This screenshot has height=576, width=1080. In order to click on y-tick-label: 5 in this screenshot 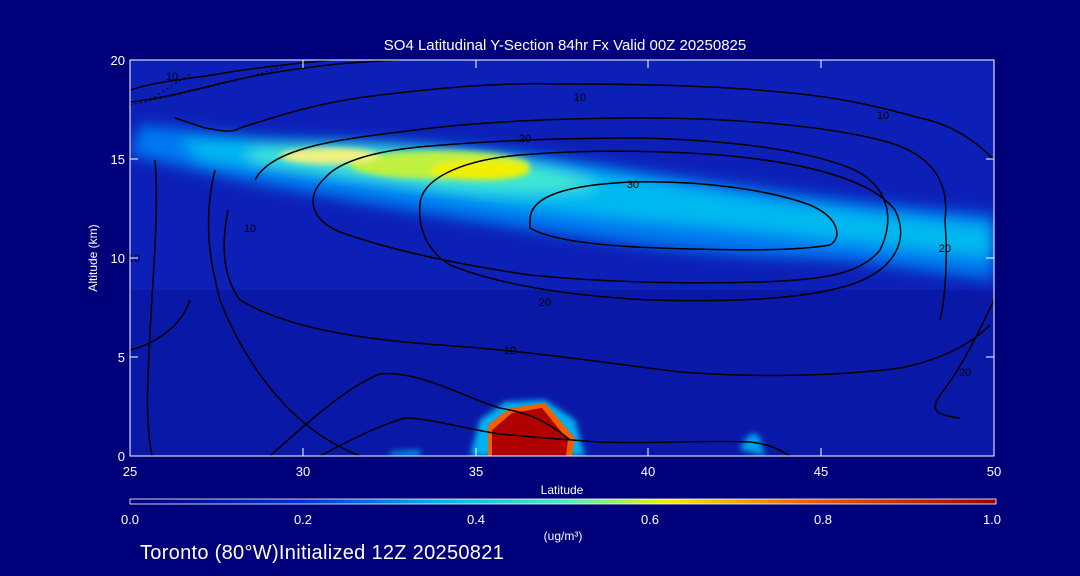, I will do `click(121, 357)`.